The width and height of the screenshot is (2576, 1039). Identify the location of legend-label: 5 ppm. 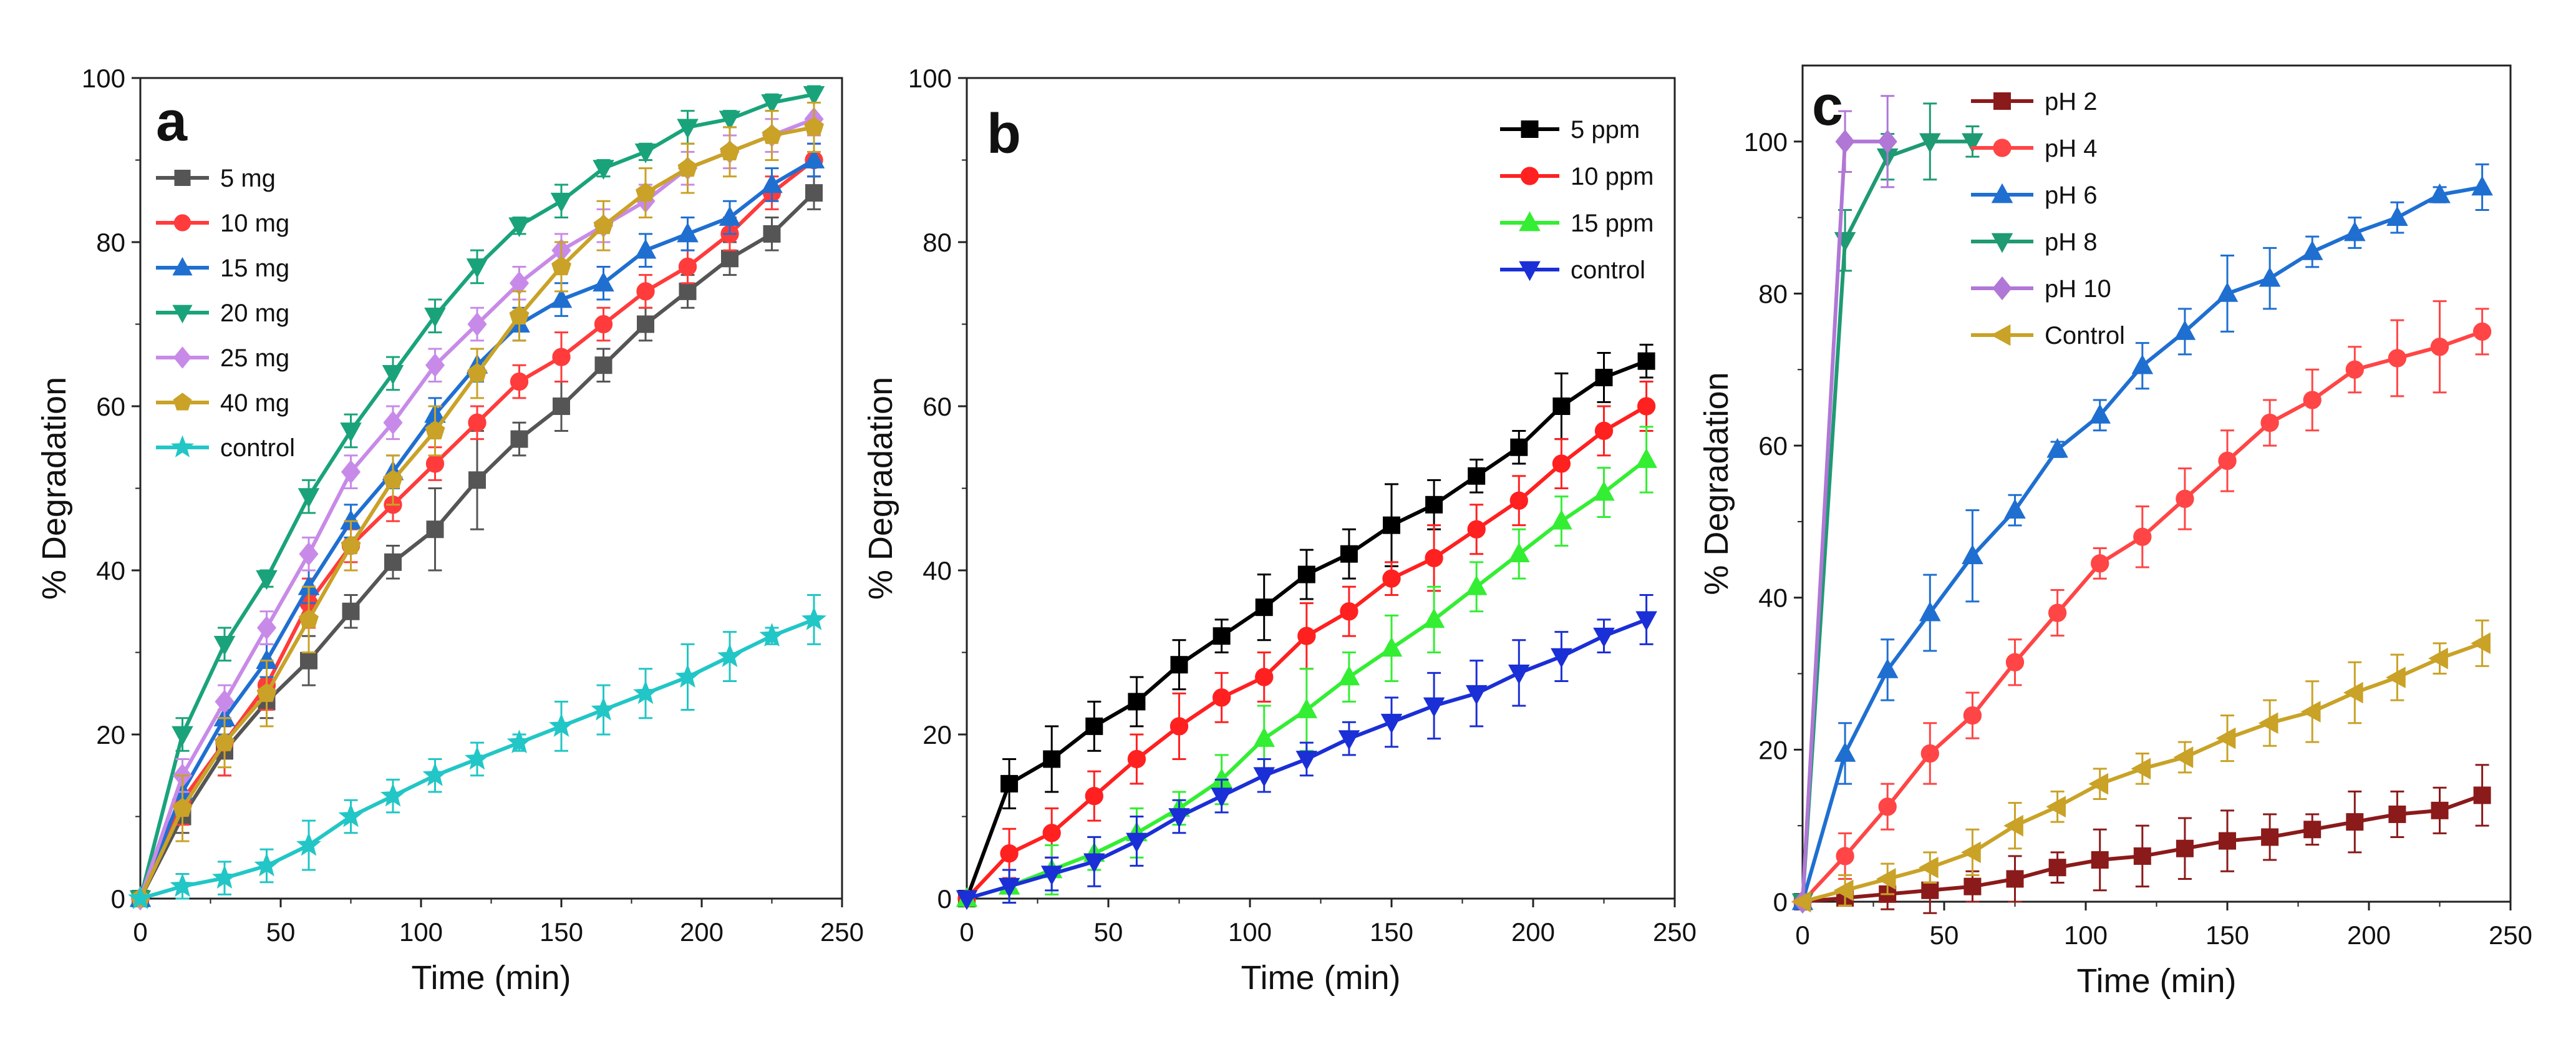
(1605, 130).